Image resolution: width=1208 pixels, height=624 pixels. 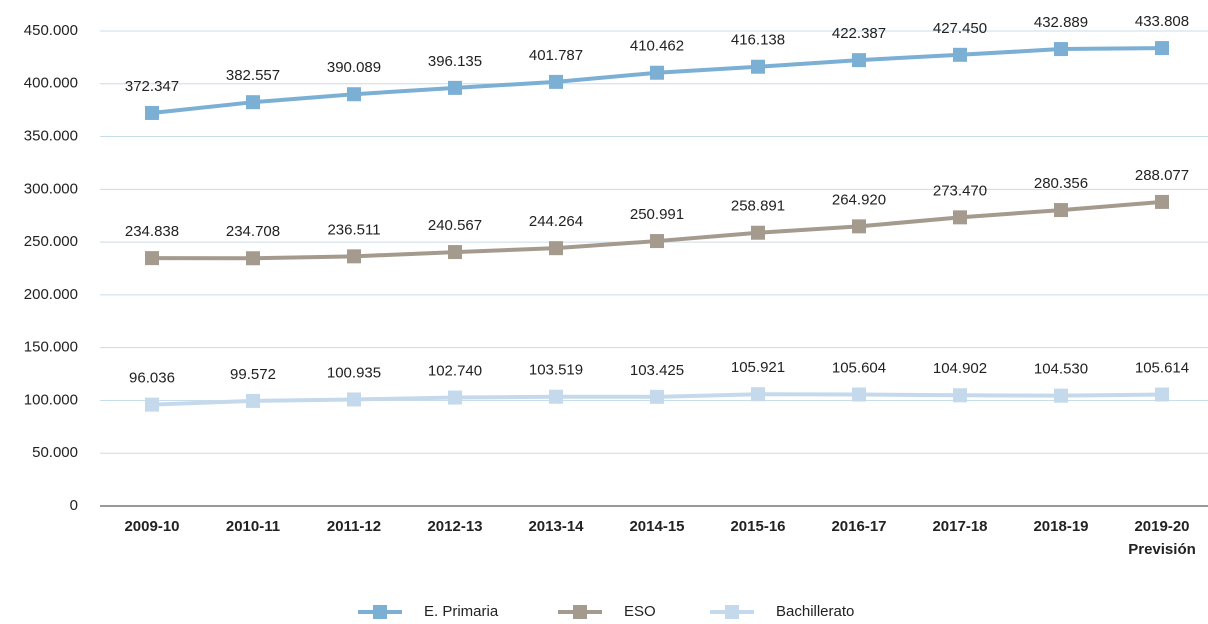 What do you see at coordinates (758, 40) in the screenshot?
I see `data-label: 416.138` at bounding box center [758, 40].